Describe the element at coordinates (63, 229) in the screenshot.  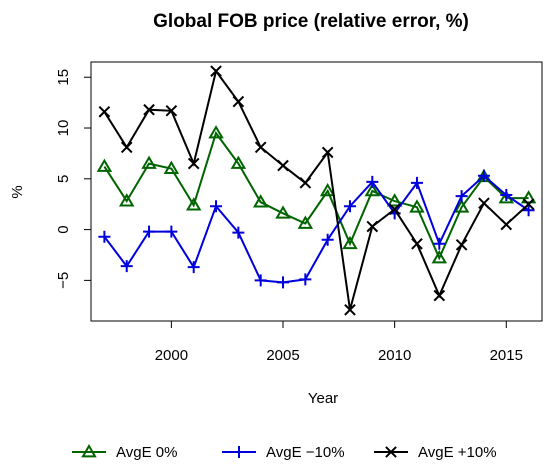
I see `y-tick-label: 0` at that location.